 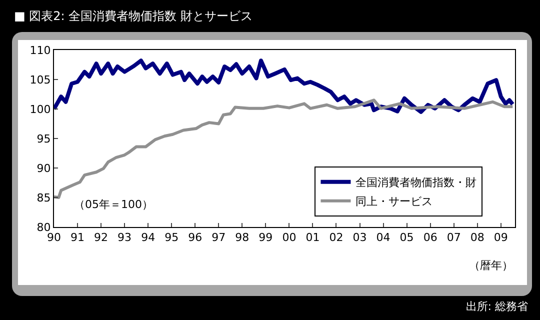 What do you see at coordinates (491, 265) in the screenshot?
I see `x-axis-title: （暦年）` at bounding box center [491, 265].